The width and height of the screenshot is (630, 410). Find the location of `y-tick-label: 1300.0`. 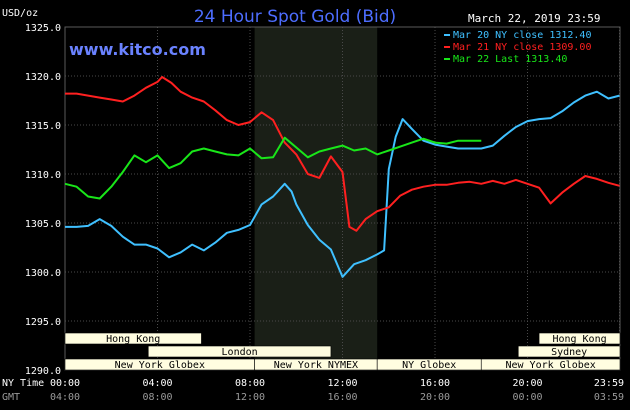

y-tick-label: 1300.0 is located at coordinates (43, 273).